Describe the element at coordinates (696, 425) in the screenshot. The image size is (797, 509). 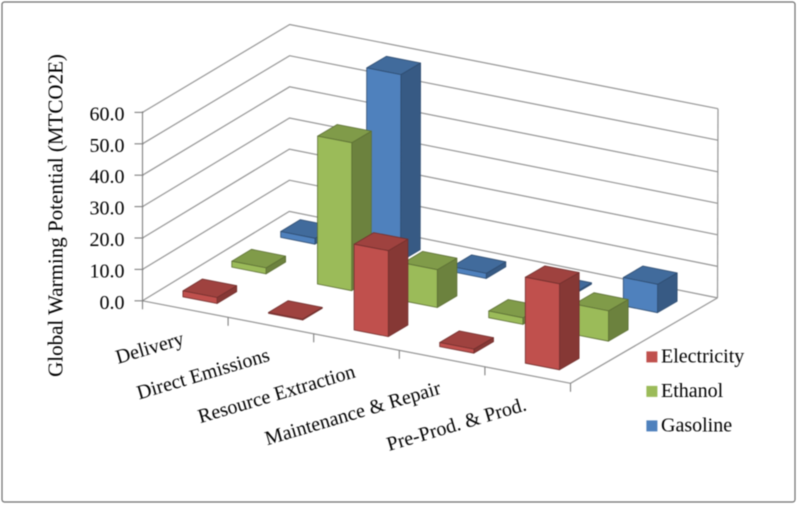
I see `svg-text: Gasoline` at that location.